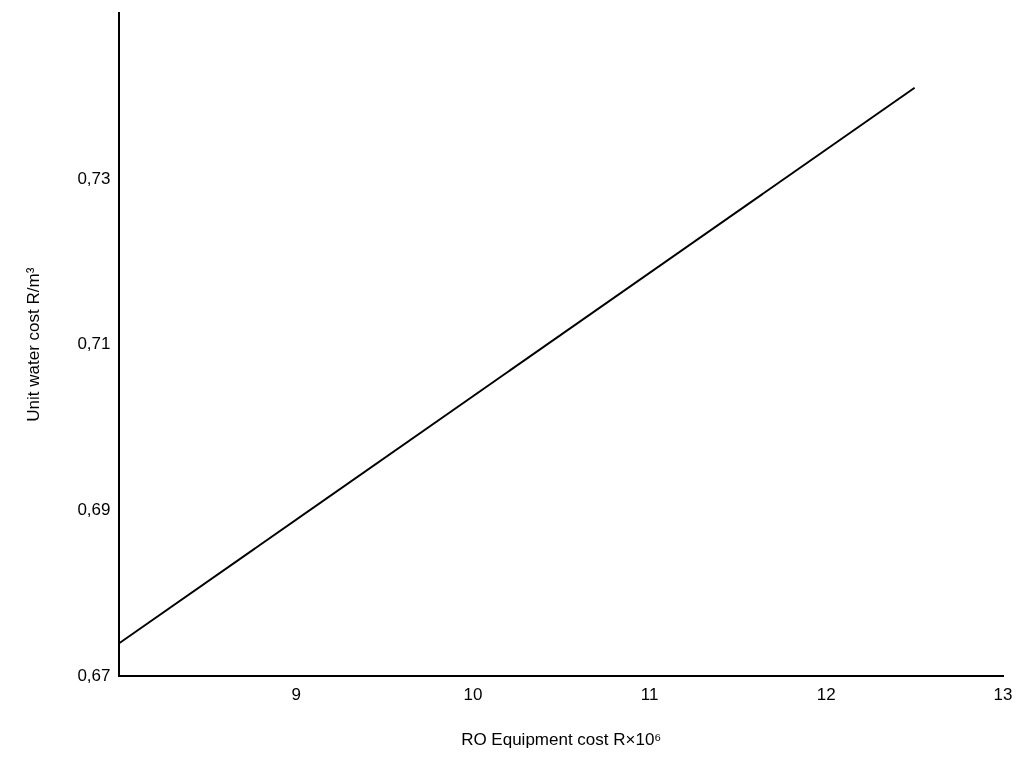  Describe the element at coordinates (561, 740) in the screenshot. I see `x-axis-title: RO Equipment cost R×10⁶` at that location.